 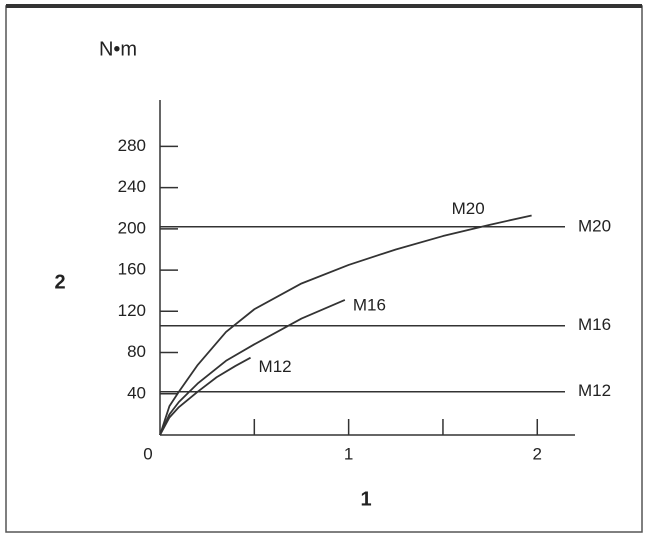 I want to click on y-axis-label: 2, so click(x=59, y=282).